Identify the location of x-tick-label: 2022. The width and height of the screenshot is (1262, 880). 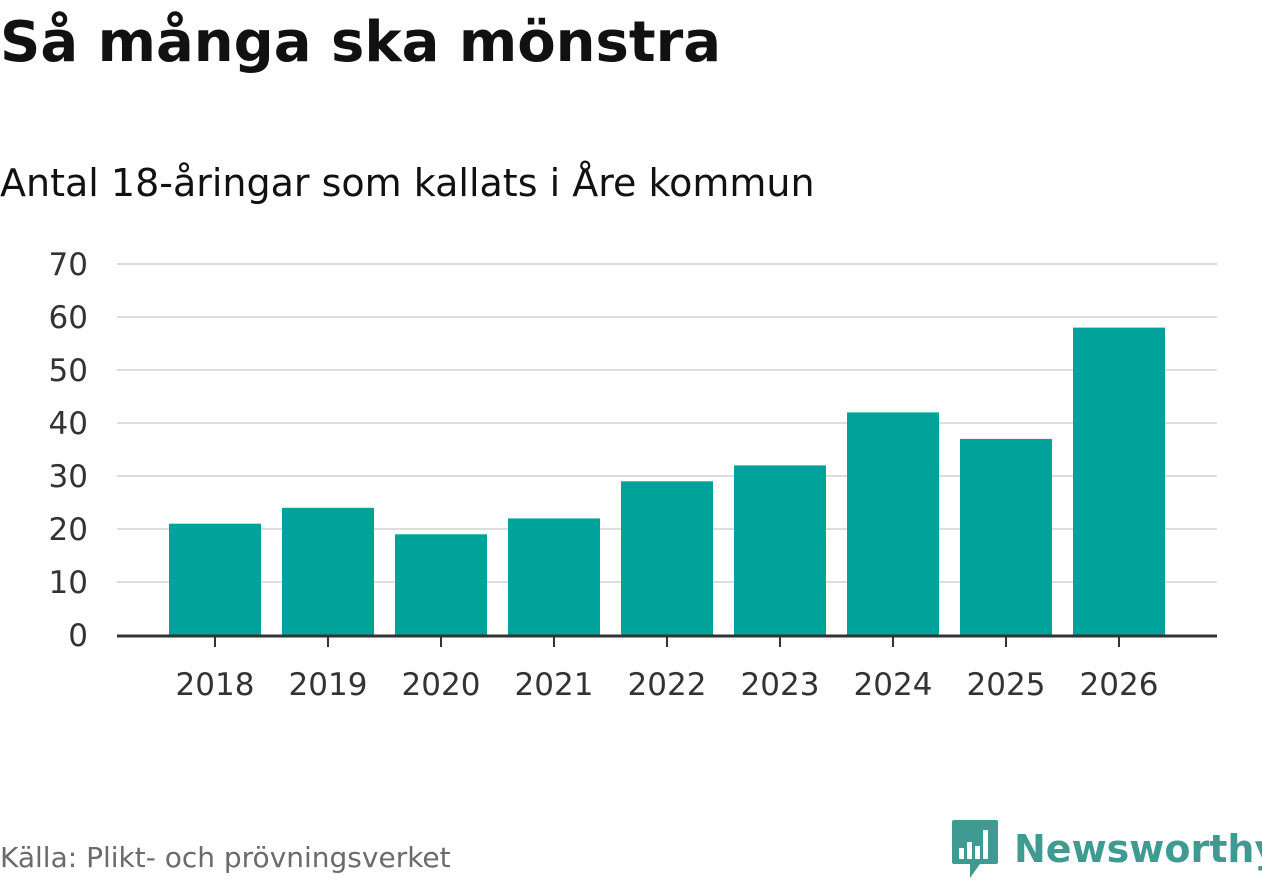
(667, 685).